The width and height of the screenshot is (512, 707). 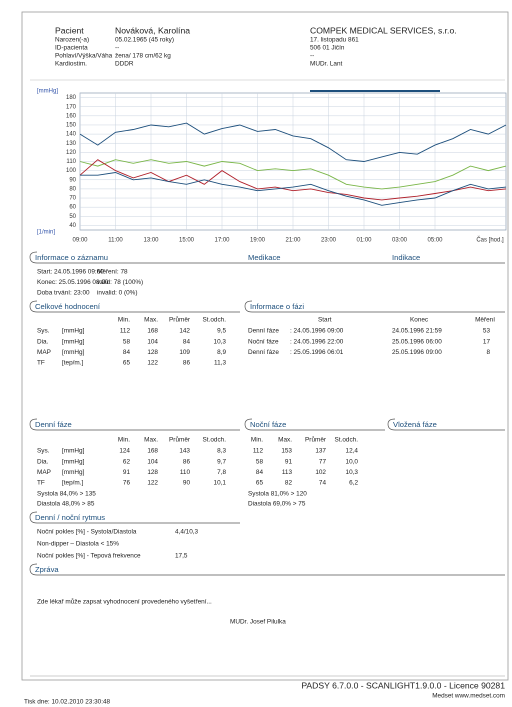 I want to click on cell: 9,5, so click(x=221, y=331).